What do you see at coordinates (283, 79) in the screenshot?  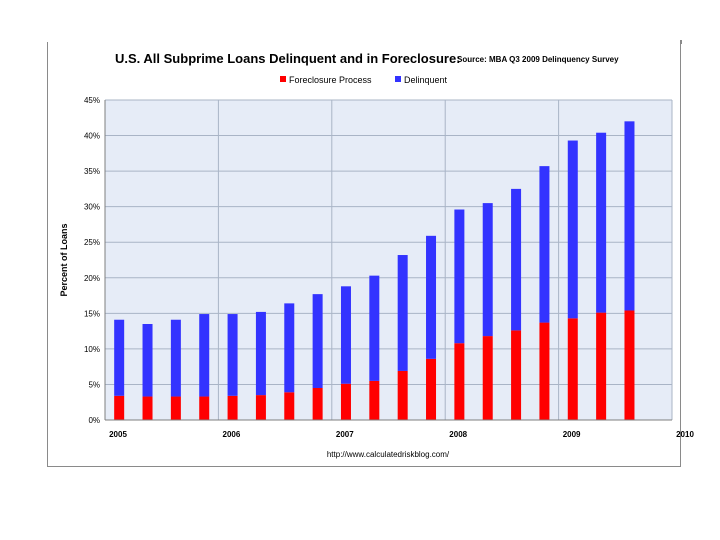 I see `legend-swatch-foreclosure` at bounding box center [283, 79].